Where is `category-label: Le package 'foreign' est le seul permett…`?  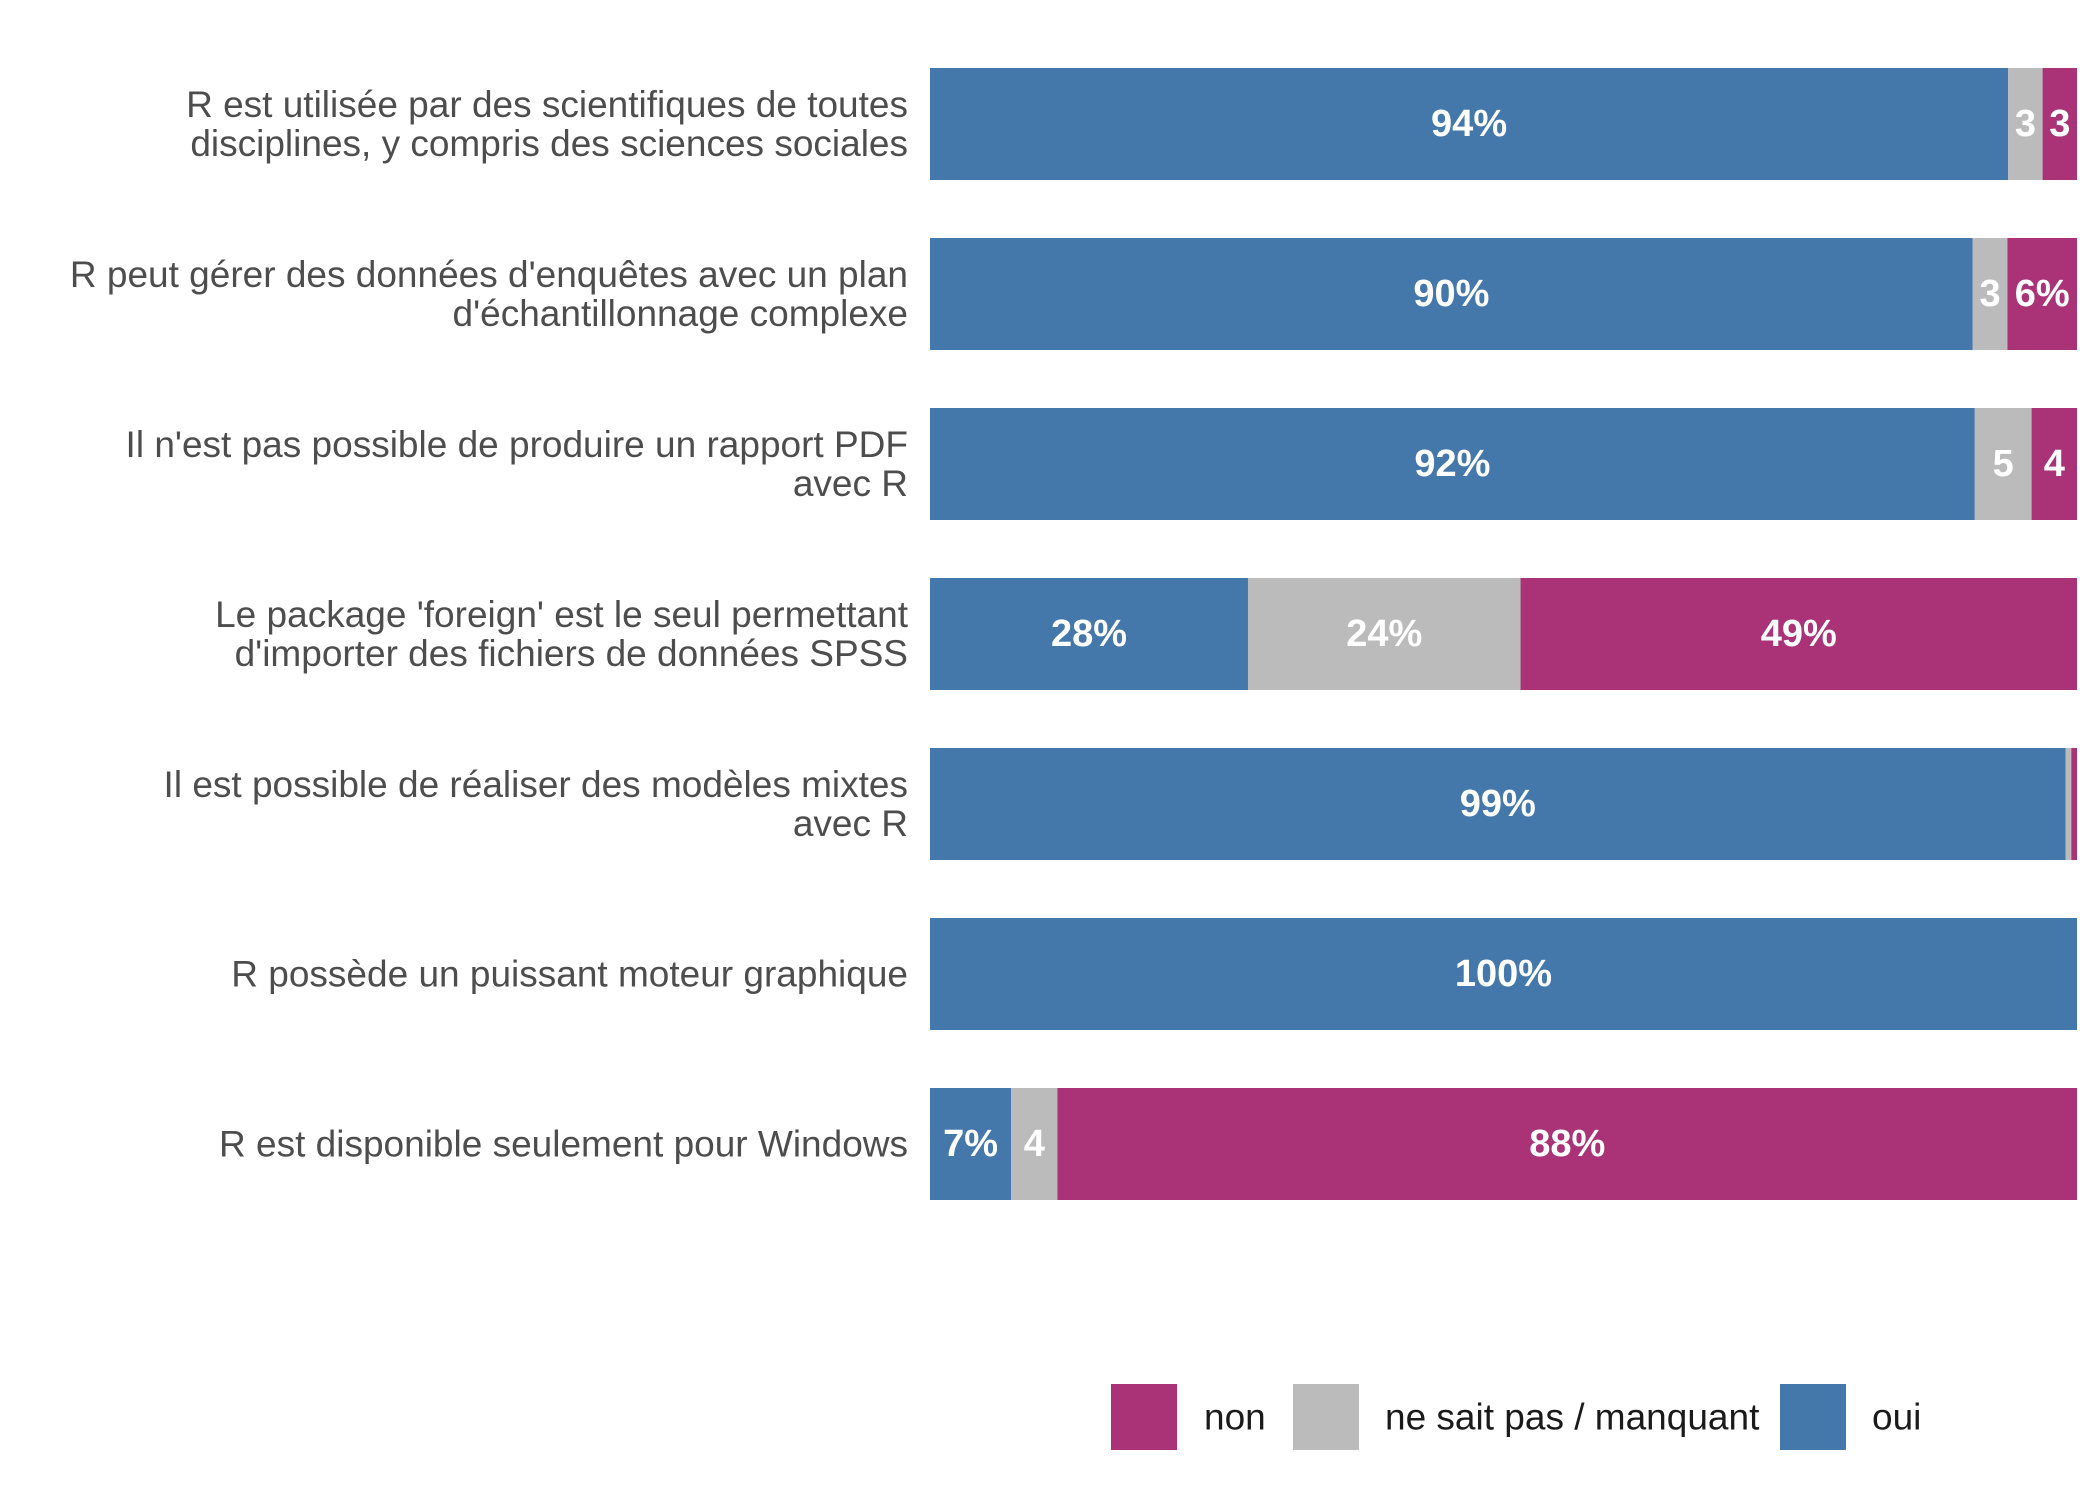 category-label: Le package 'foreign' est le seul permett… is located at coordinates (562, 614).